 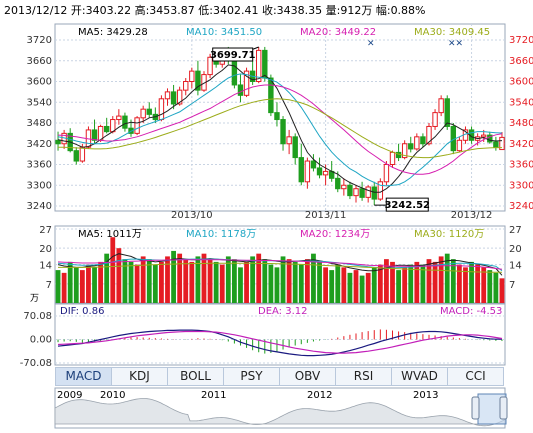 What do you see at coordinates (521, 102) in the screenshot?
I see `price-tick-right: 3540` at bounding box center [521, 102].